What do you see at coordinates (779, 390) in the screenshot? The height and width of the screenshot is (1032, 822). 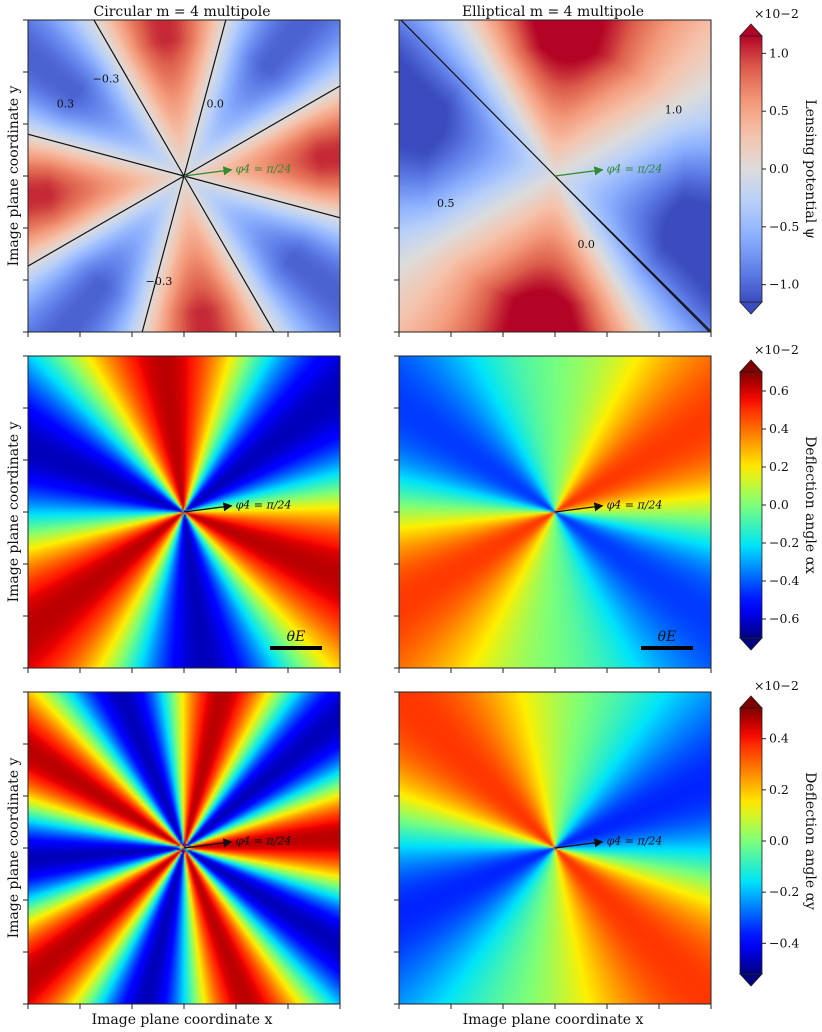 I see `colorbar-tick-label: 0.6` at bounding box center [779, 390].